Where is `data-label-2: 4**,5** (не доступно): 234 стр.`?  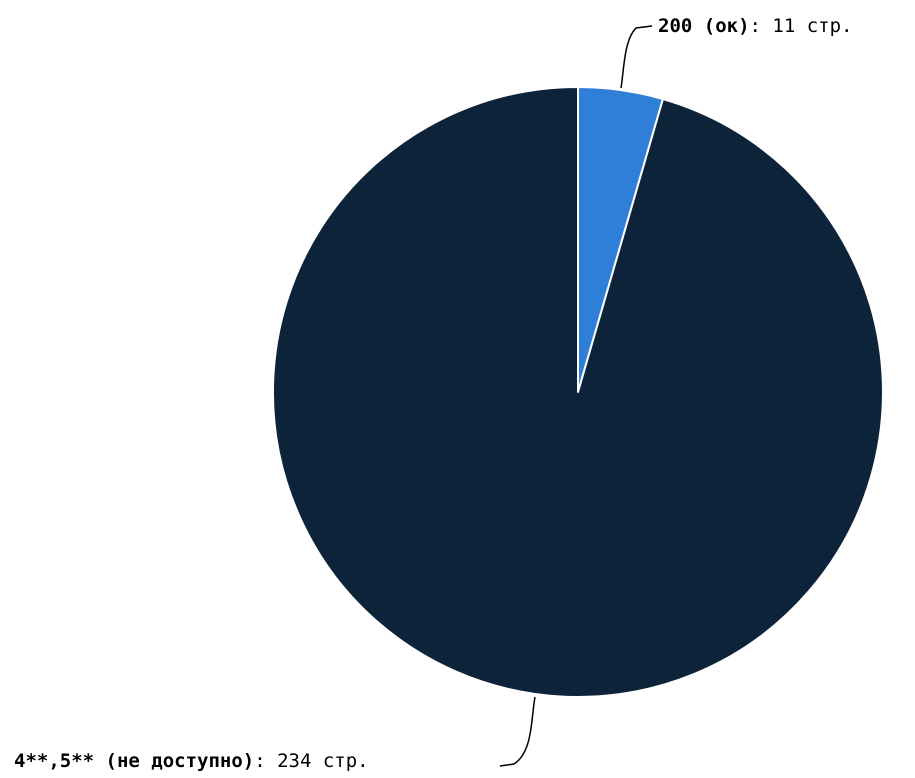 data-label-2: 4**,5** (не доступно): 234 стр. is located at coordinates (191, 761).